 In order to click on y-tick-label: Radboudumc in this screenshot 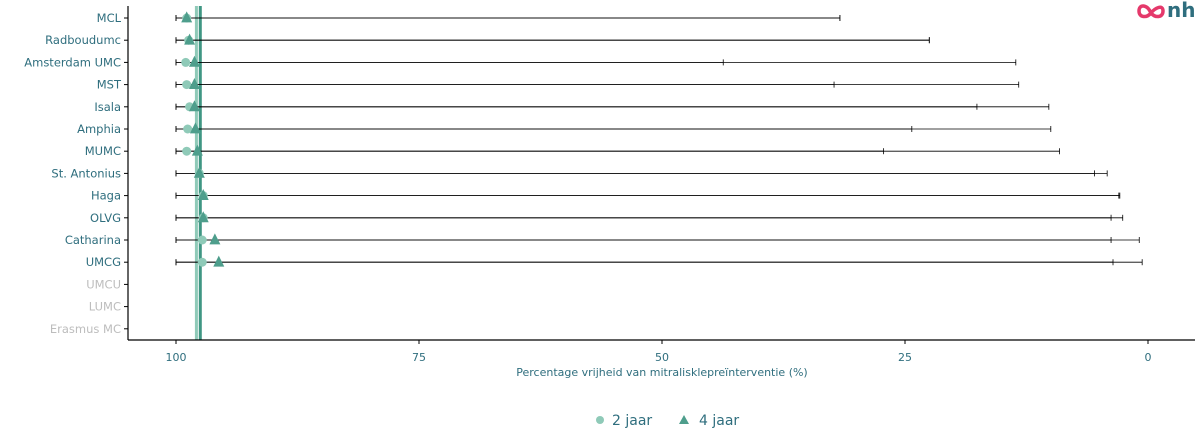, I will do `click(83, 40)`.